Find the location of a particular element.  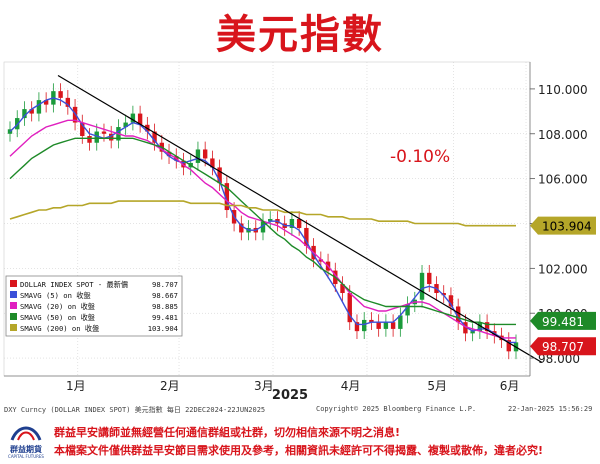

legend-value: 103.904 is located at coordinates (163, 328).